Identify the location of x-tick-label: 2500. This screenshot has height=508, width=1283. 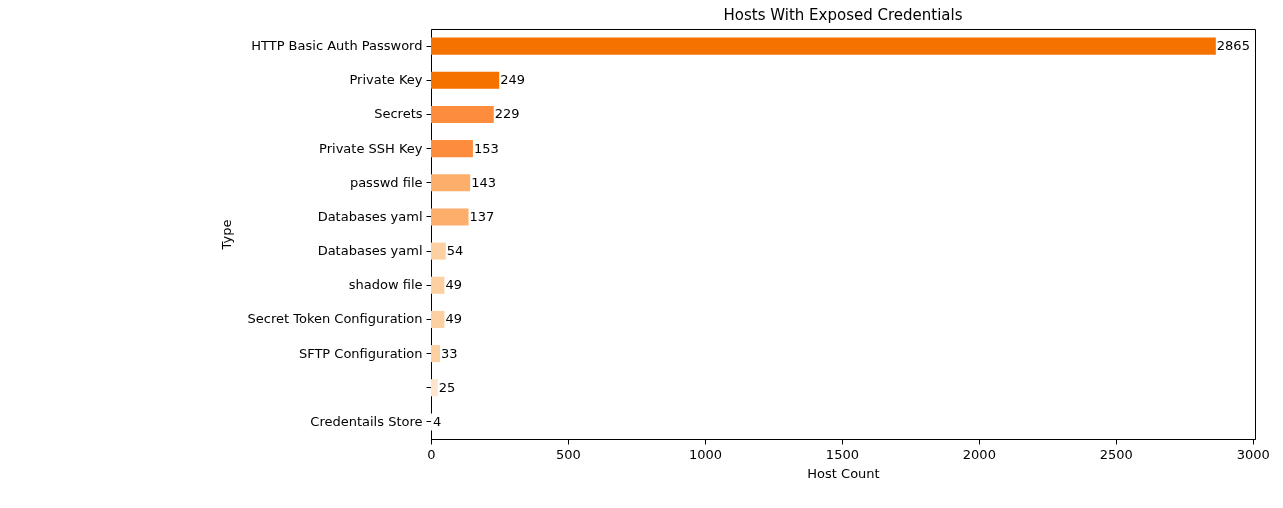
(1116, 454).